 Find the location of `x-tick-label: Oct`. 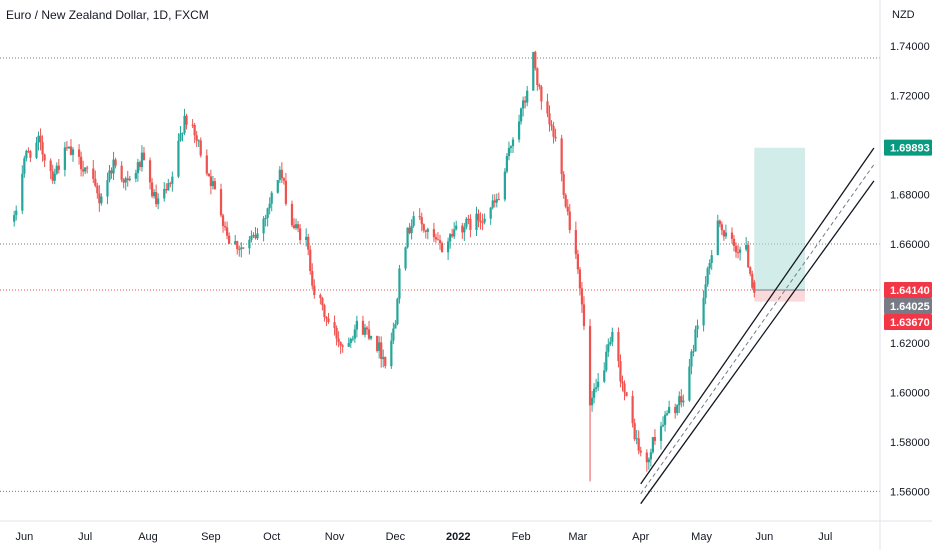

x-tick-label: Oct is located at coordinates (271, 537).